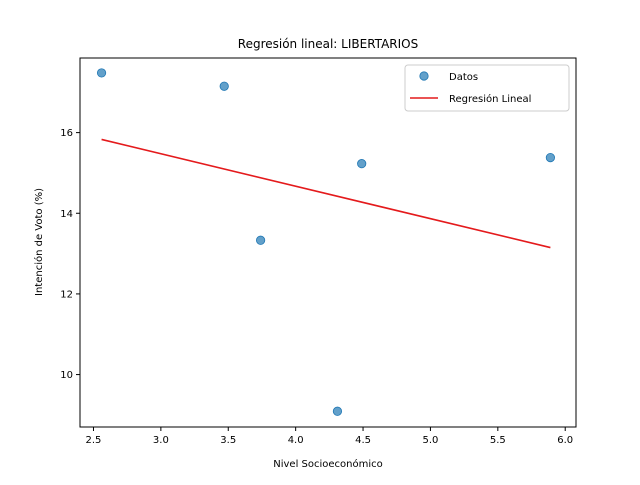 This screenshot has height=485, width=640. I want to click on x-tick-label: 6.0, so click(565, 440).